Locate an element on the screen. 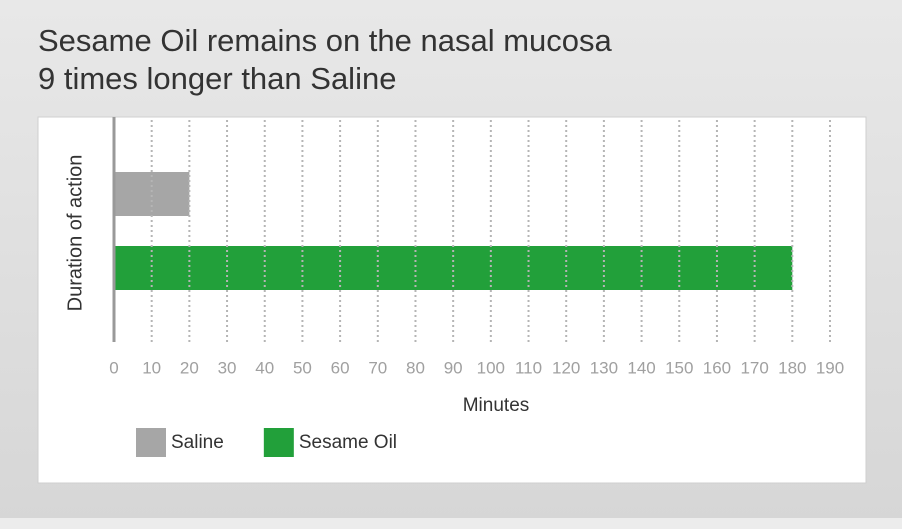 The image size is (902, 529). footer-strip is located at coordinates (451, 523).